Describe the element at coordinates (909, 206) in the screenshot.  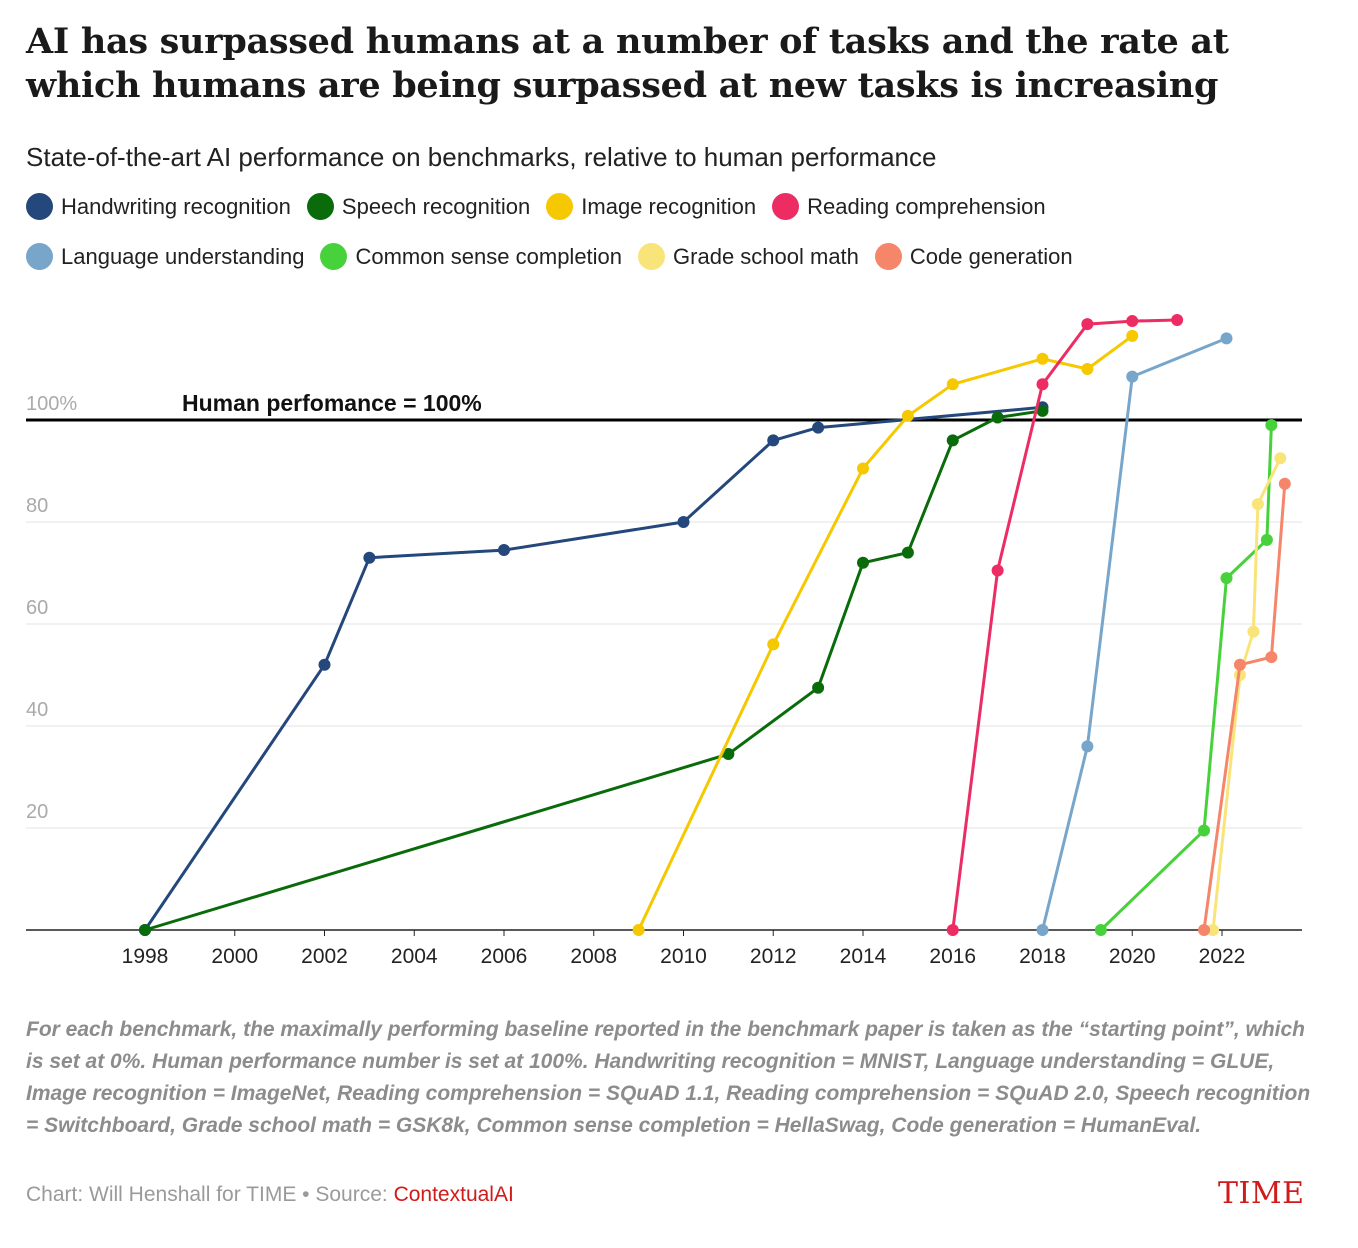
I see `legend-item-reading: Reading comprehension` at that location.